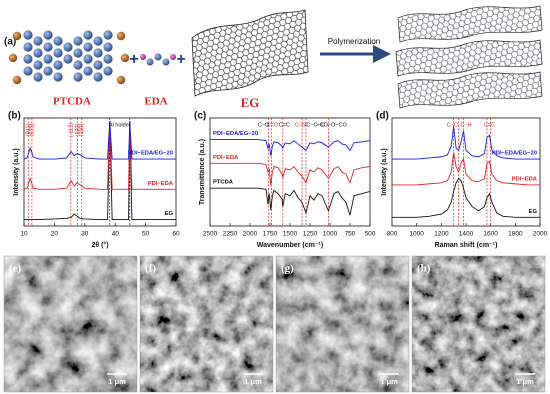  Describe the element at coordinates (72, 102) in the screenshot. I see `molecule-label: PTCDA` at that location.